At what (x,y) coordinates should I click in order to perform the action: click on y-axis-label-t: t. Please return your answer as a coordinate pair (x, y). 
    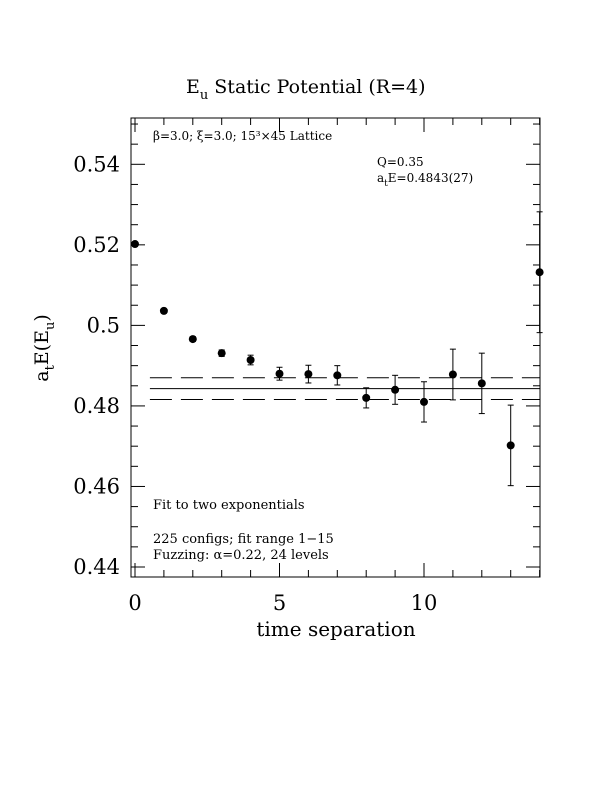
    Looking at the image, I should click on (50, 367).